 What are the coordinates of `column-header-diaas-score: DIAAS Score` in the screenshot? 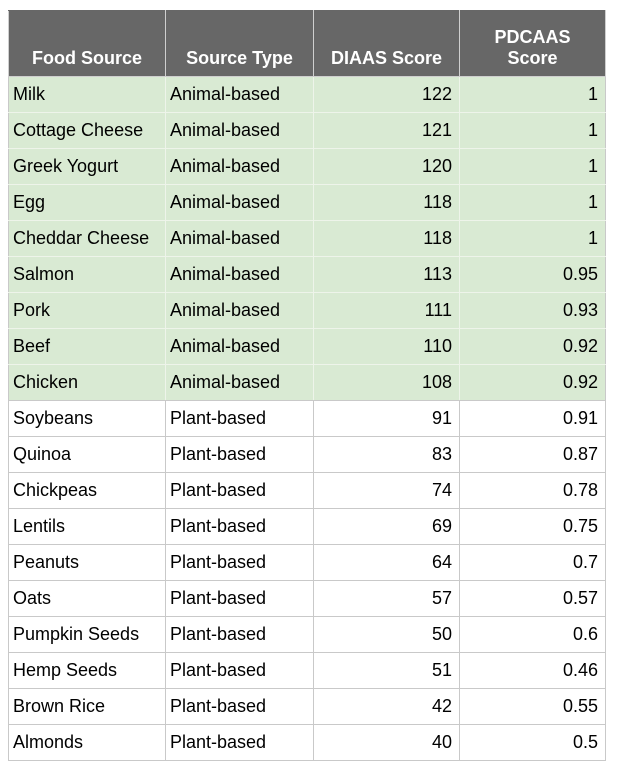 It's located at (386, 43).